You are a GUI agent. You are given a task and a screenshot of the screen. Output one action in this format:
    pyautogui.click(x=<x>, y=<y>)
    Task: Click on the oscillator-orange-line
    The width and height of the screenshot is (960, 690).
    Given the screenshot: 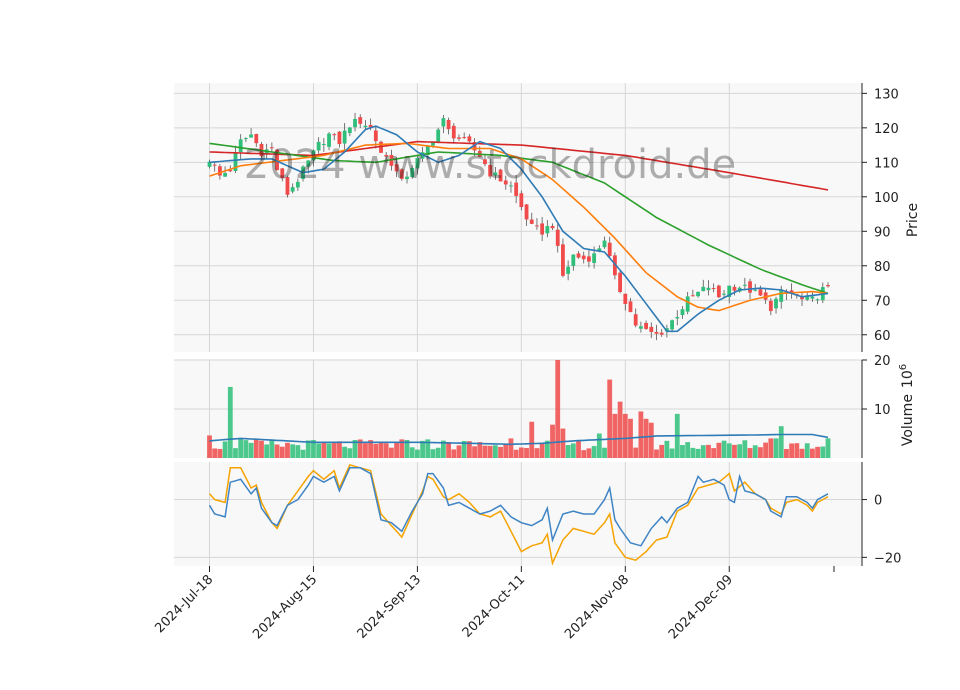 What is the action you would take?
    pyautogui.click(x=518, y=515)
    